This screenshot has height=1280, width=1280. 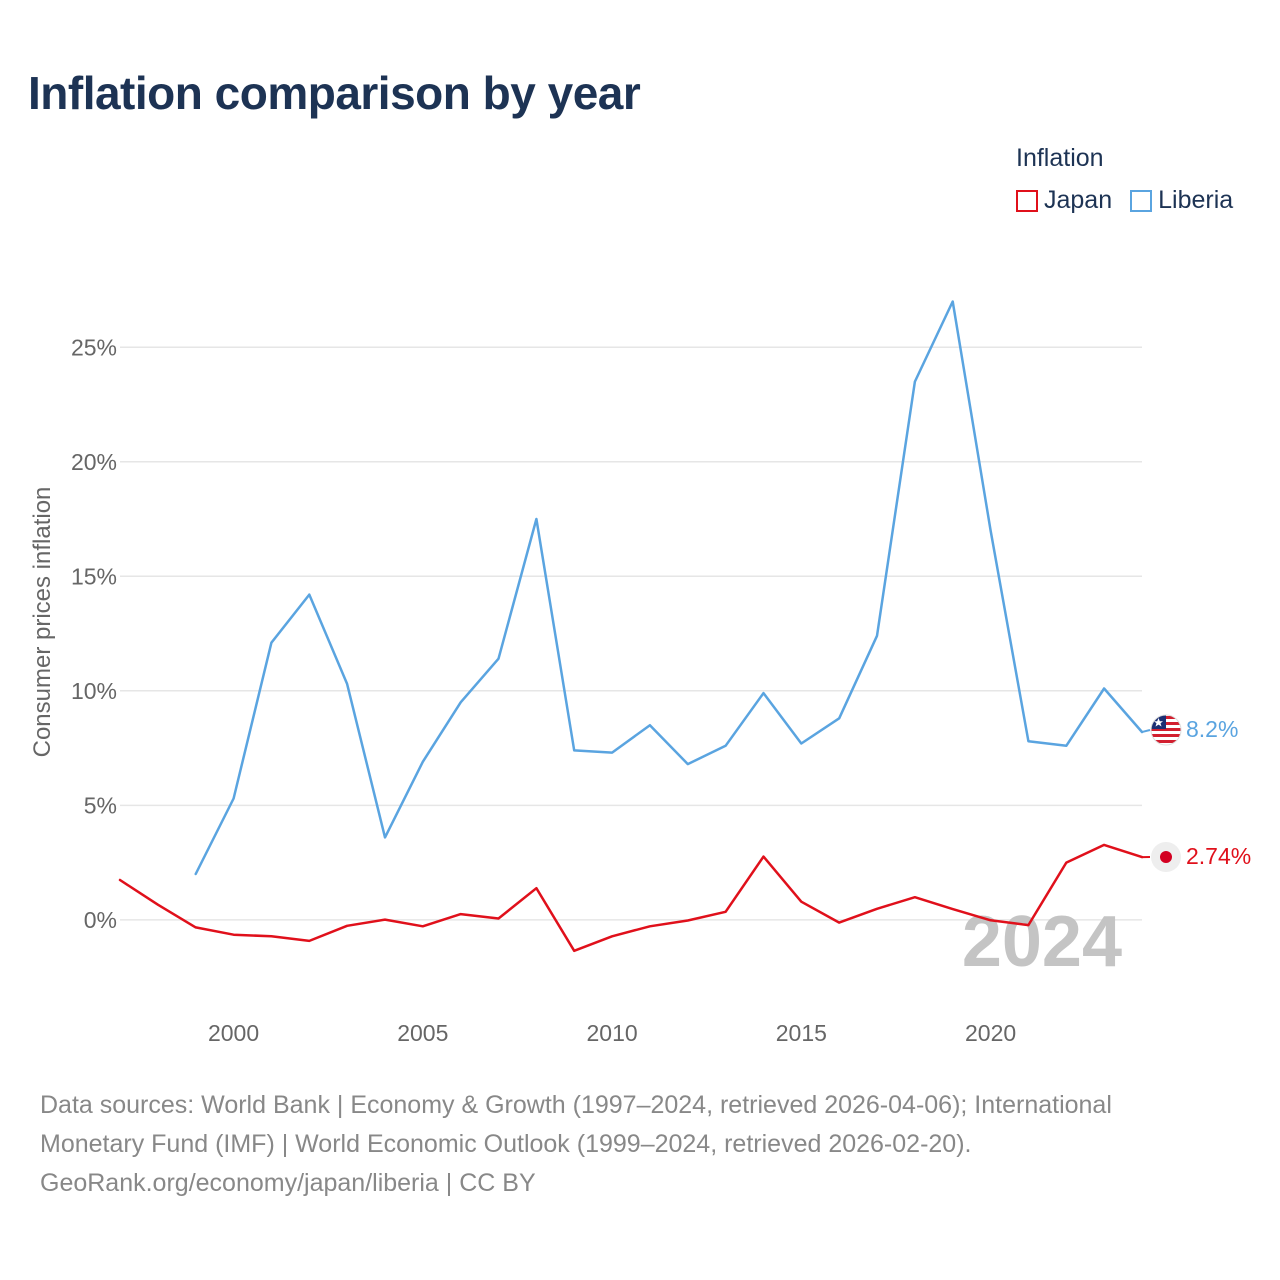 I want to click on japan-flag-icon, so click(x=1166, y=857).